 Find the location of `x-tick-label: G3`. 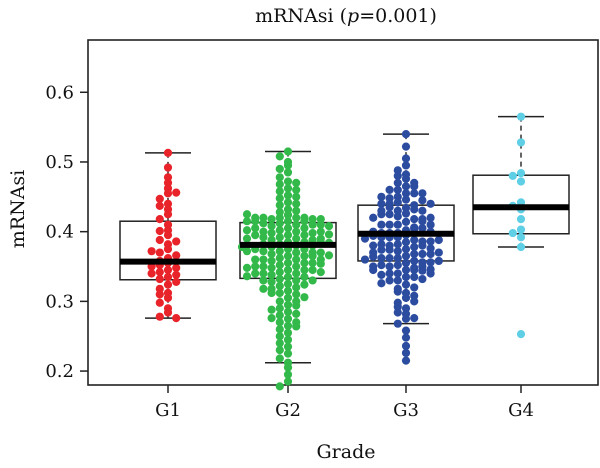

x-tick-label: G3 is located at coordinates (406, 410).